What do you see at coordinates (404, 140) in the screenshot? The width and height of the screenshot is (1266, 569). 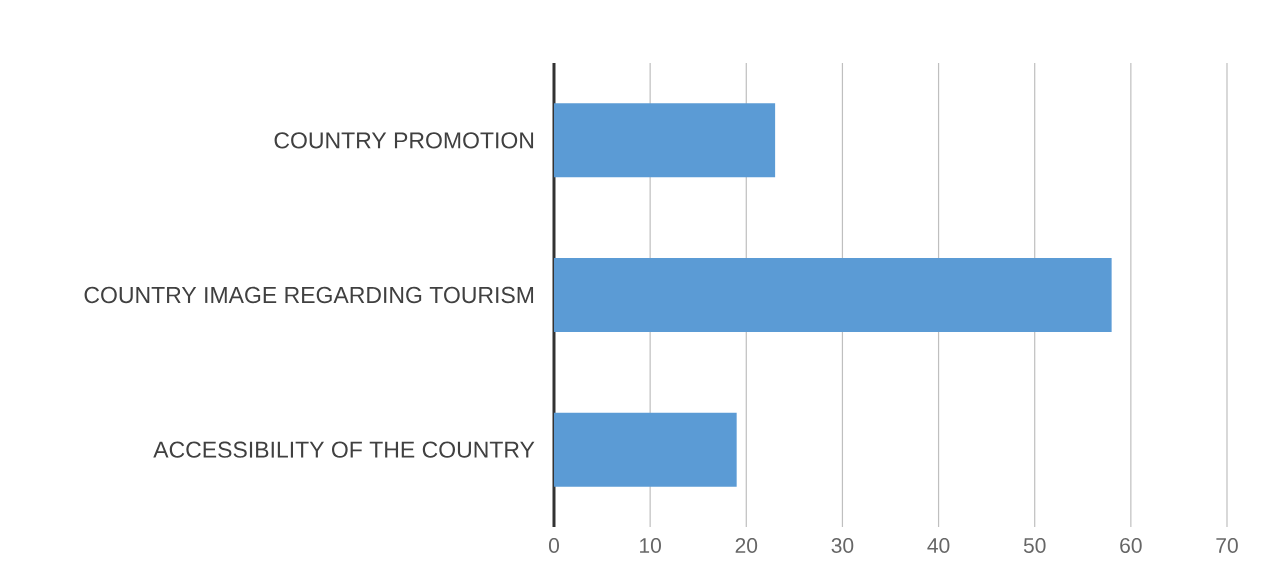 I see `y-tick-label: COUNTRY PROMOTION` at bounding box center [404, 140].